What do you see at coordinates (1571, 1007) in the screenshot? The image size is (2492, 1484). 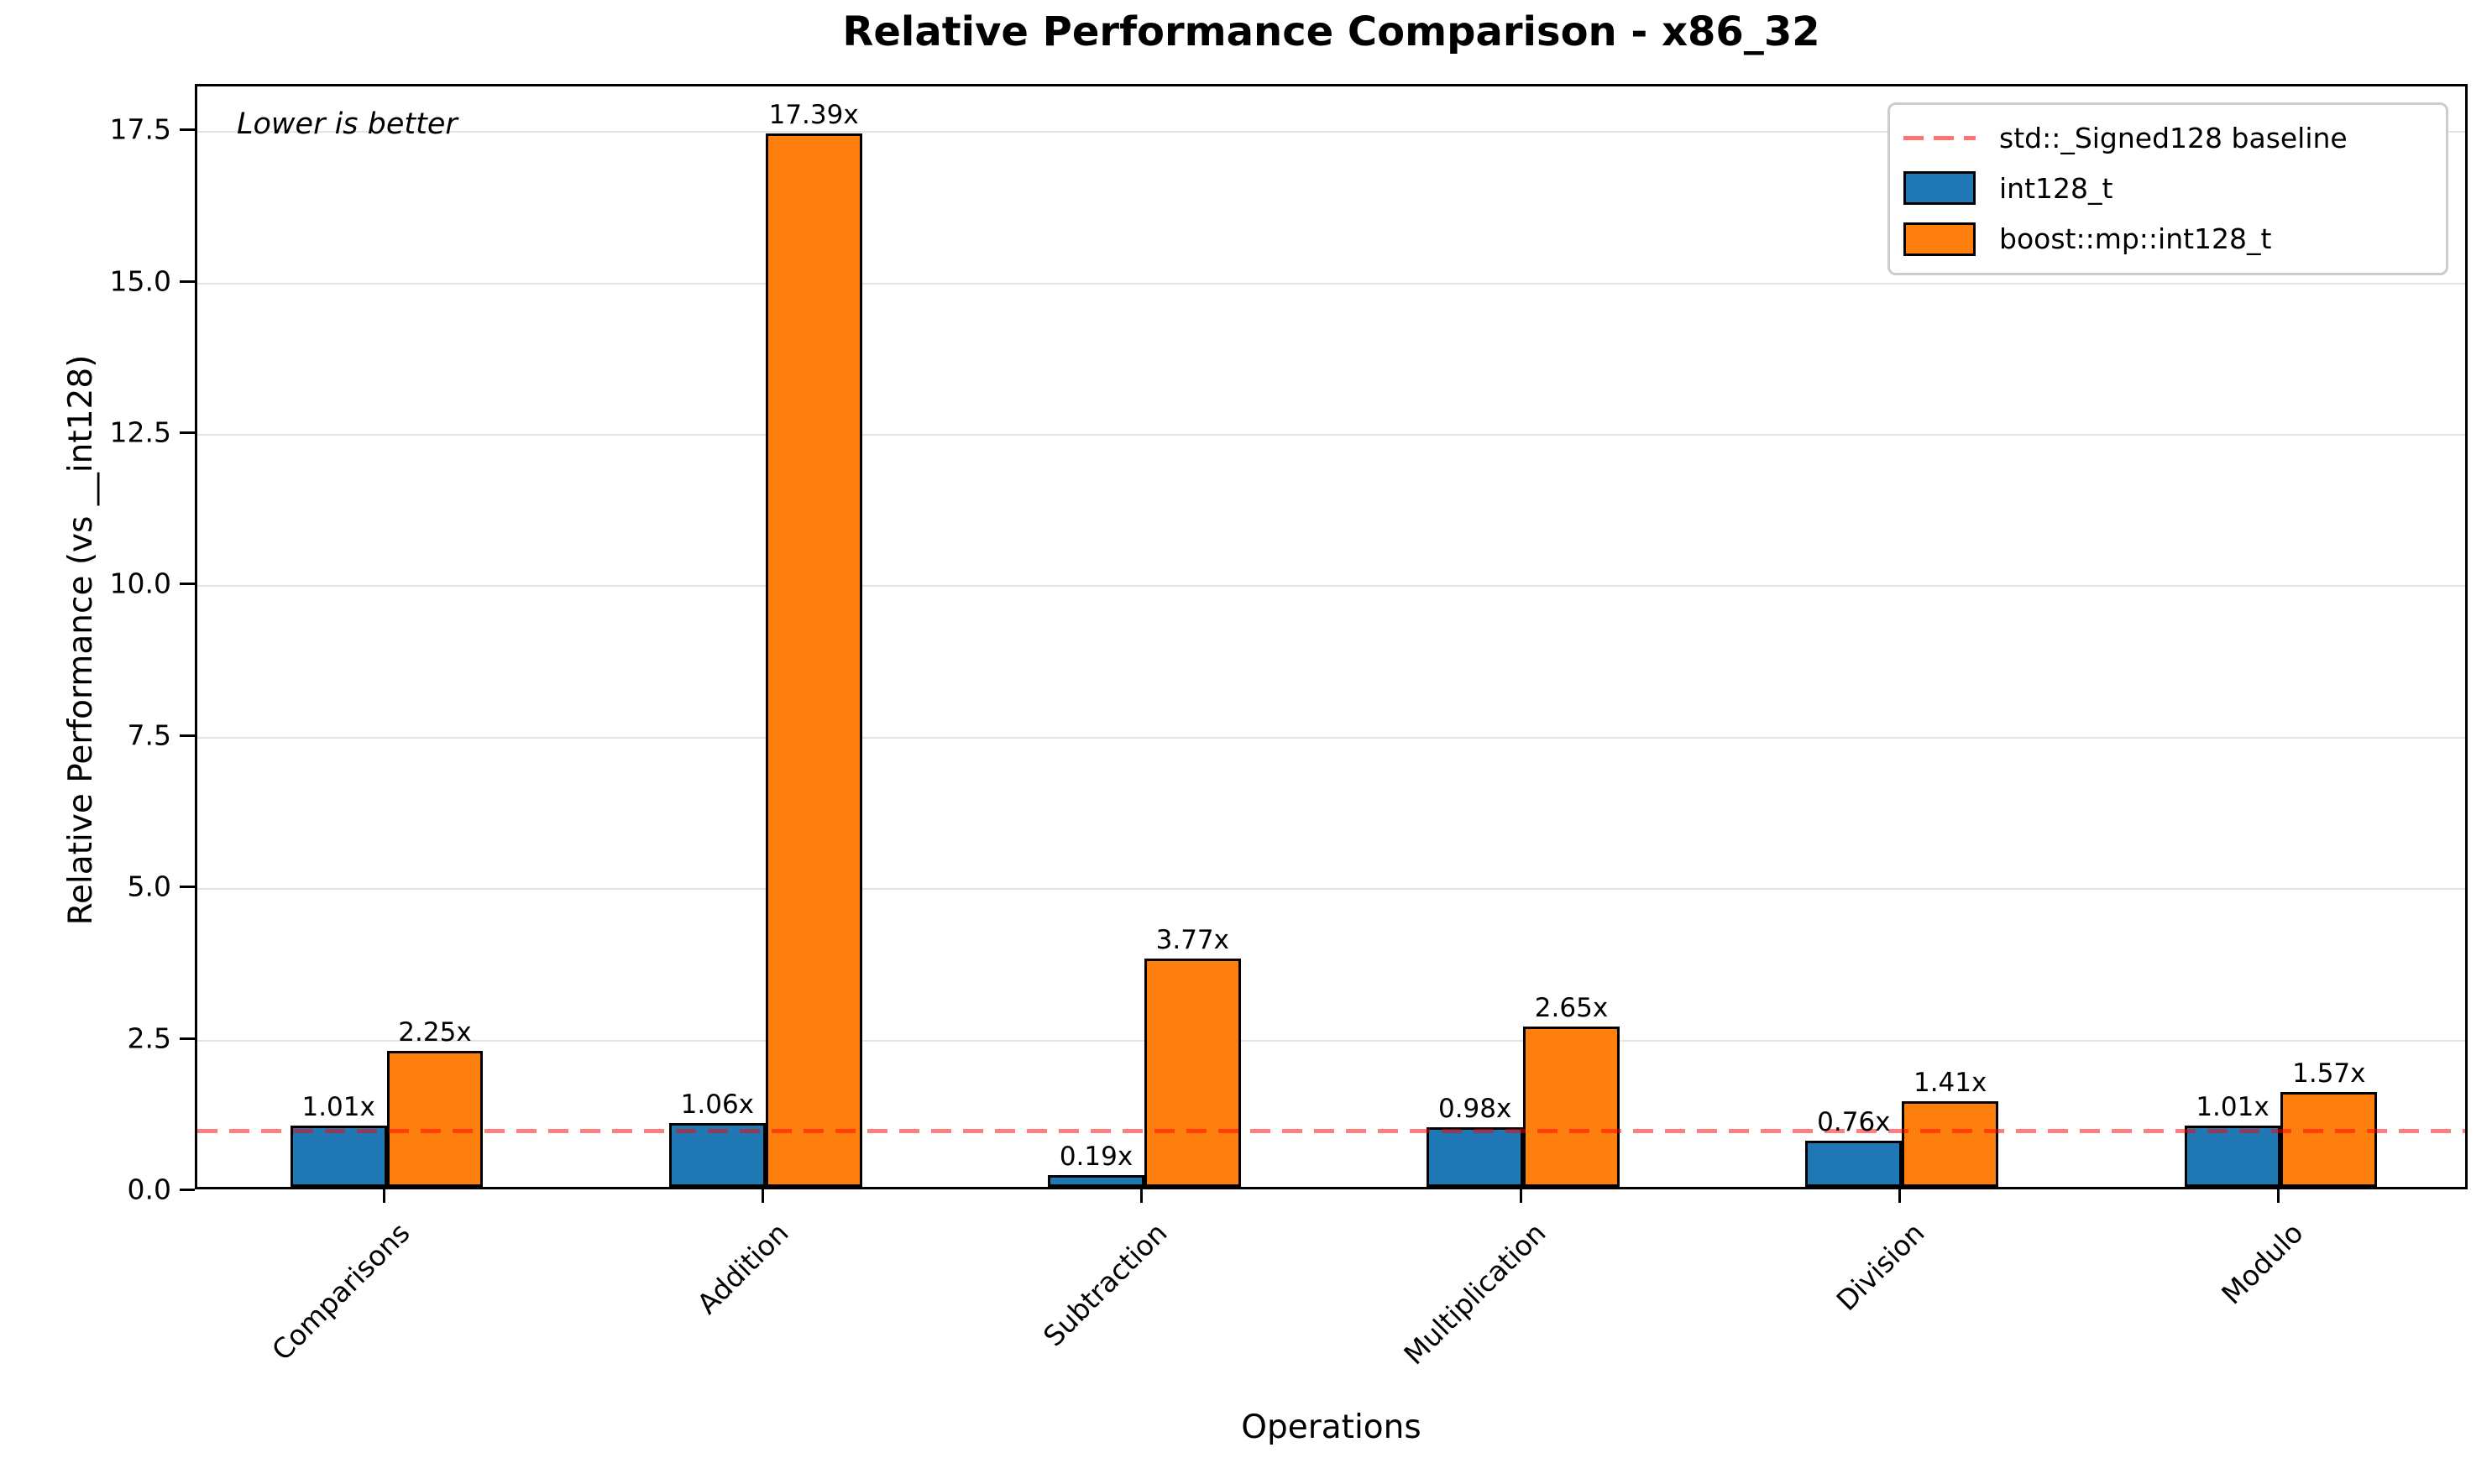 I see `bar-value-label: 2.65x` at bounding box center [1571, 1007].